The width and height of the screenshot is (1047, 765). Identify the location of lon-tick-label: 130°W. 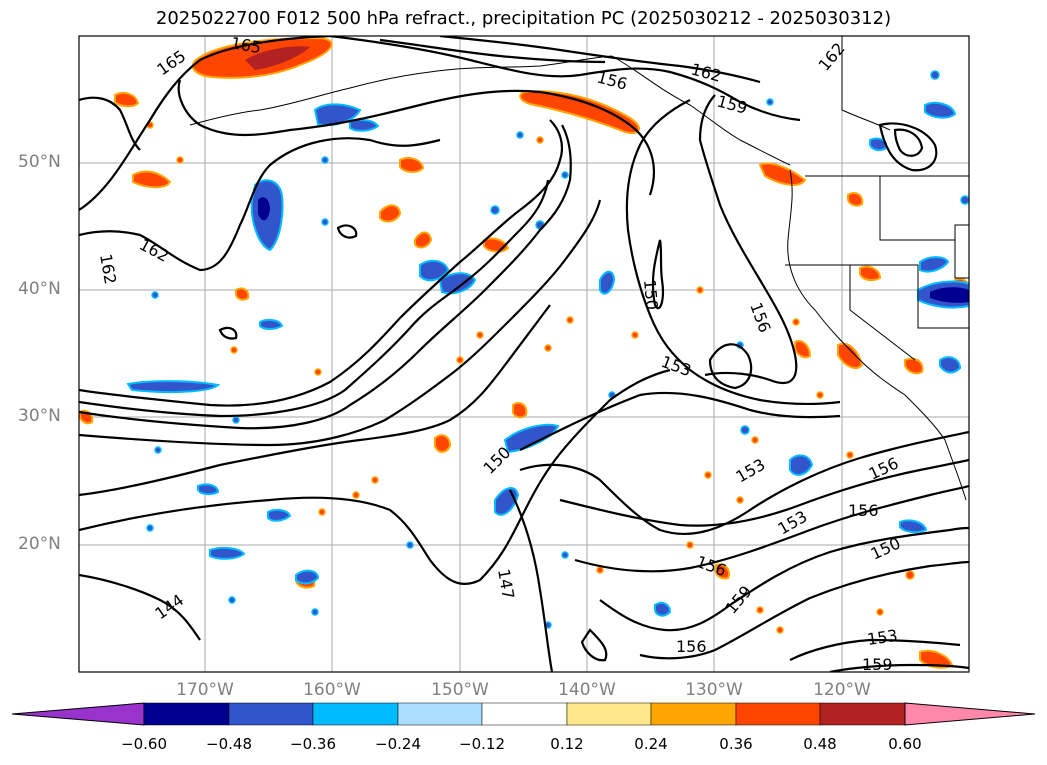
(714, 690).